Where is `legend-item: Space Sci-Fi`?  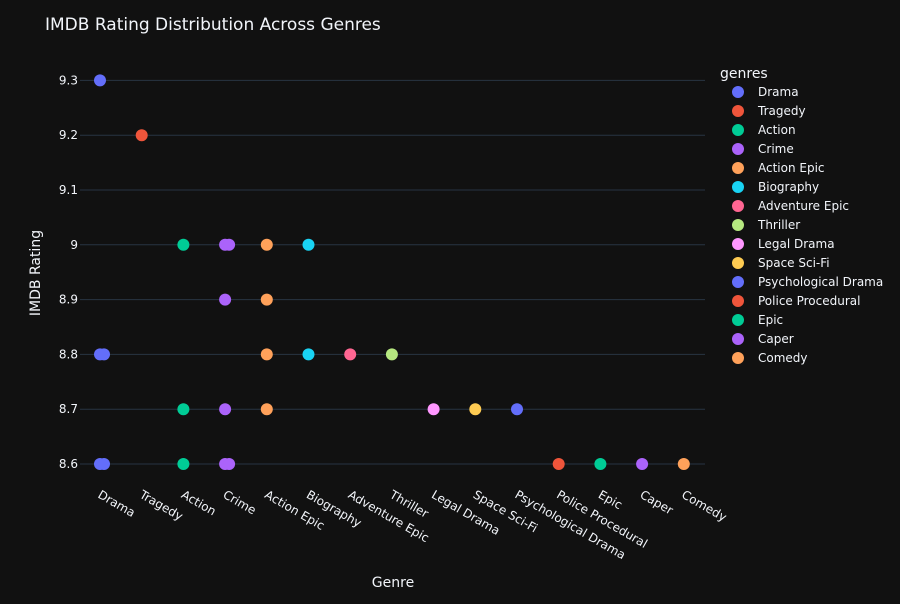
legend-item: Space Sci-Fi is located at coordinates (781, 263).